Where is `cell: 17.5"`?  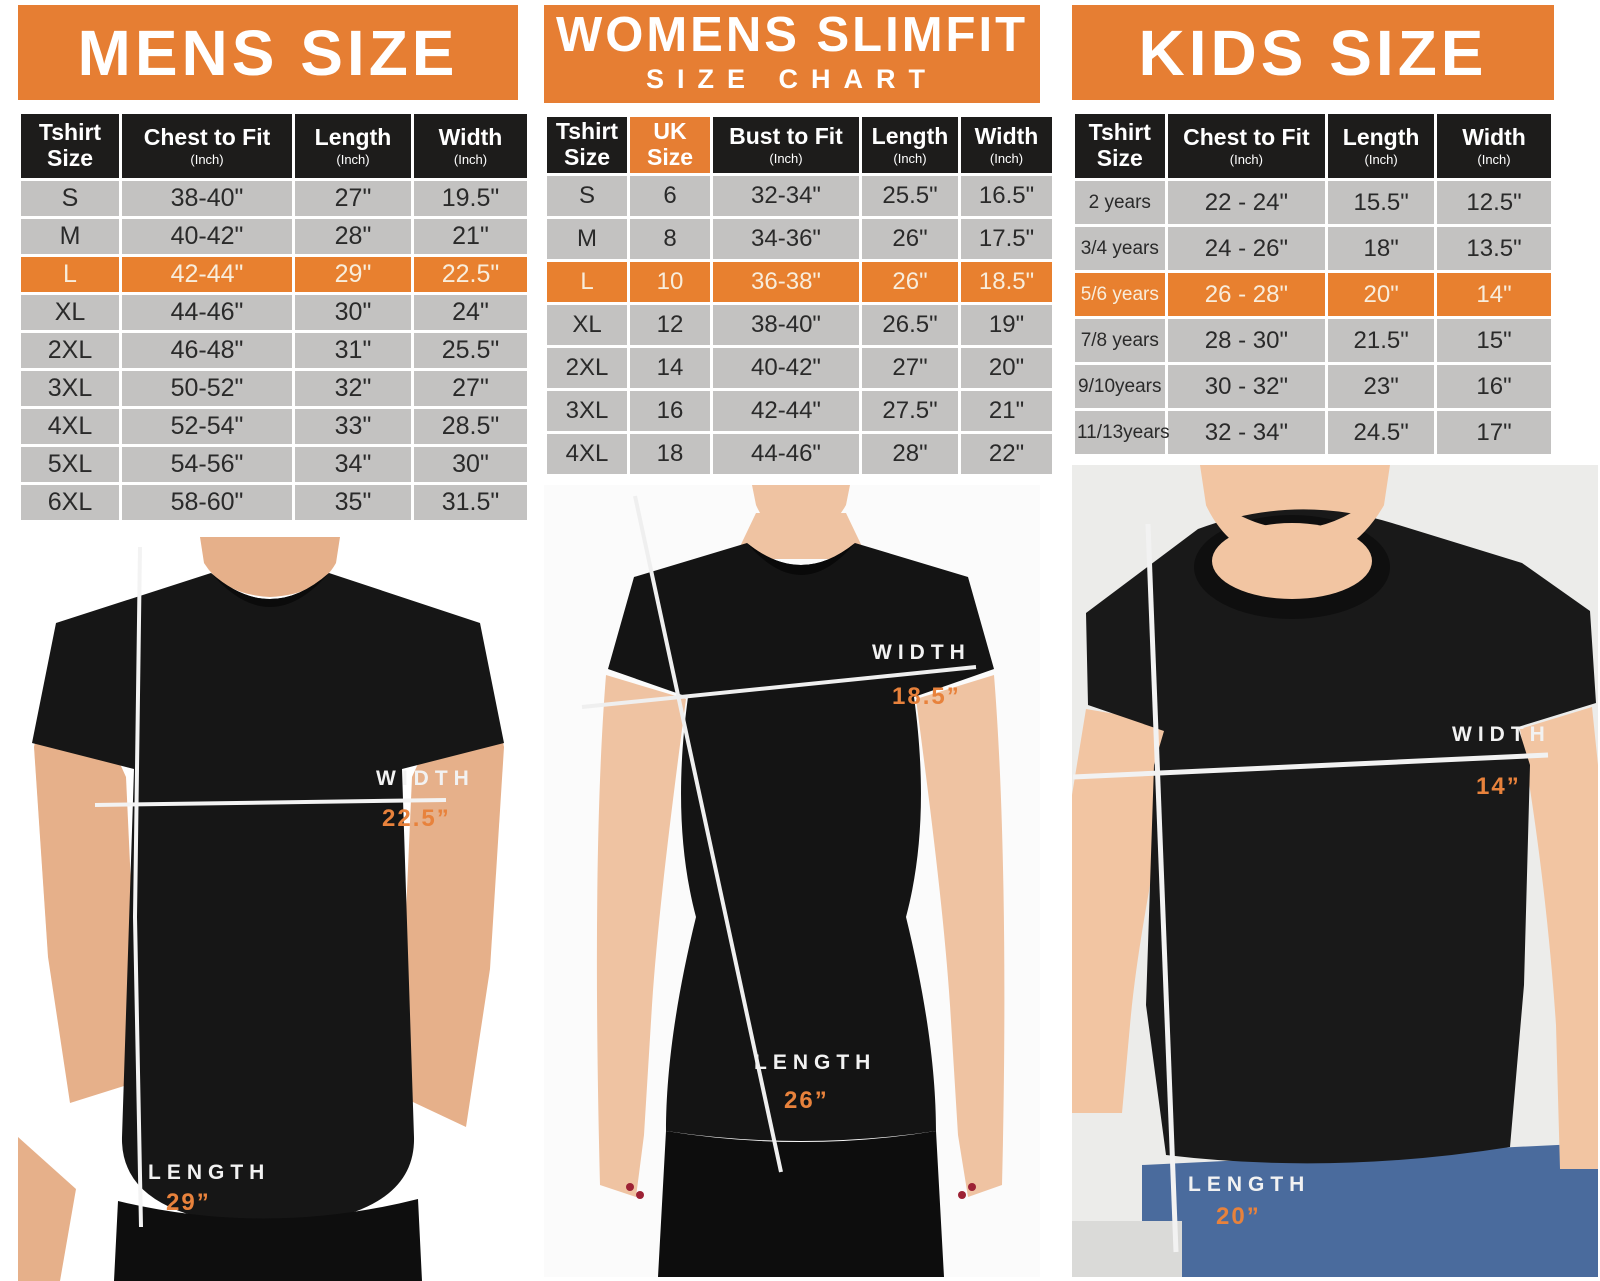
cell: 17.5" is located at coordinates (1006, 239).